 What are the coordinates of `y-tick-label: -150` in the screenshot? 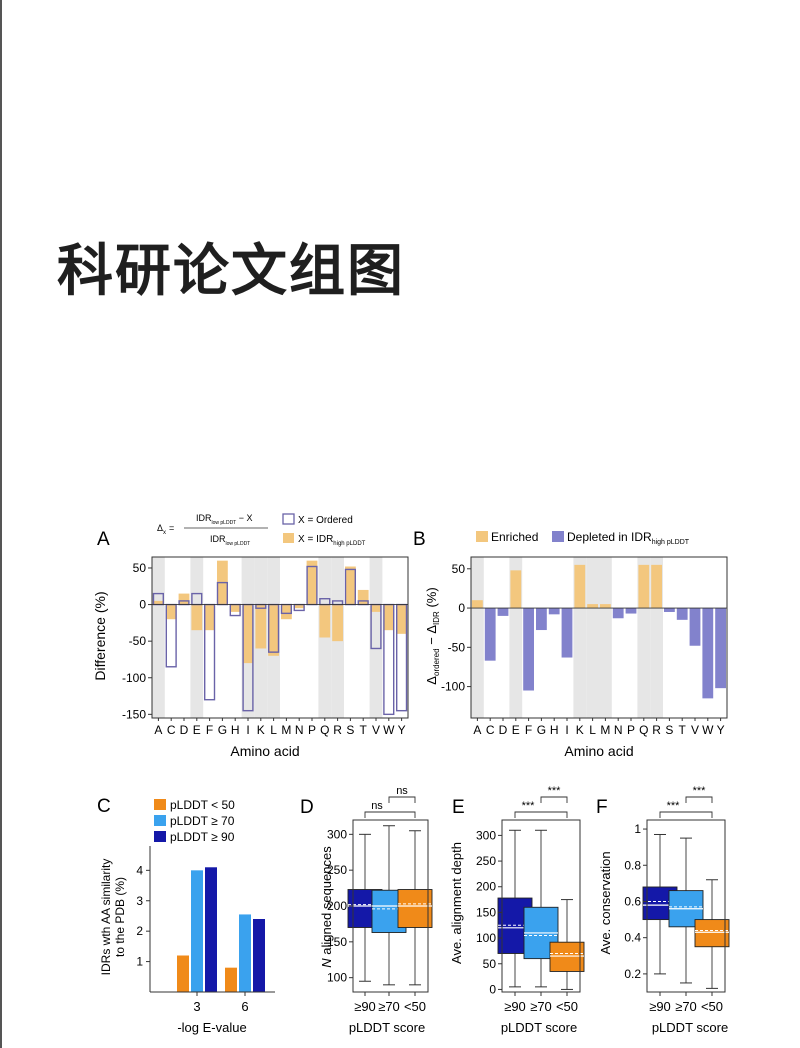 It's located at (134, 714).